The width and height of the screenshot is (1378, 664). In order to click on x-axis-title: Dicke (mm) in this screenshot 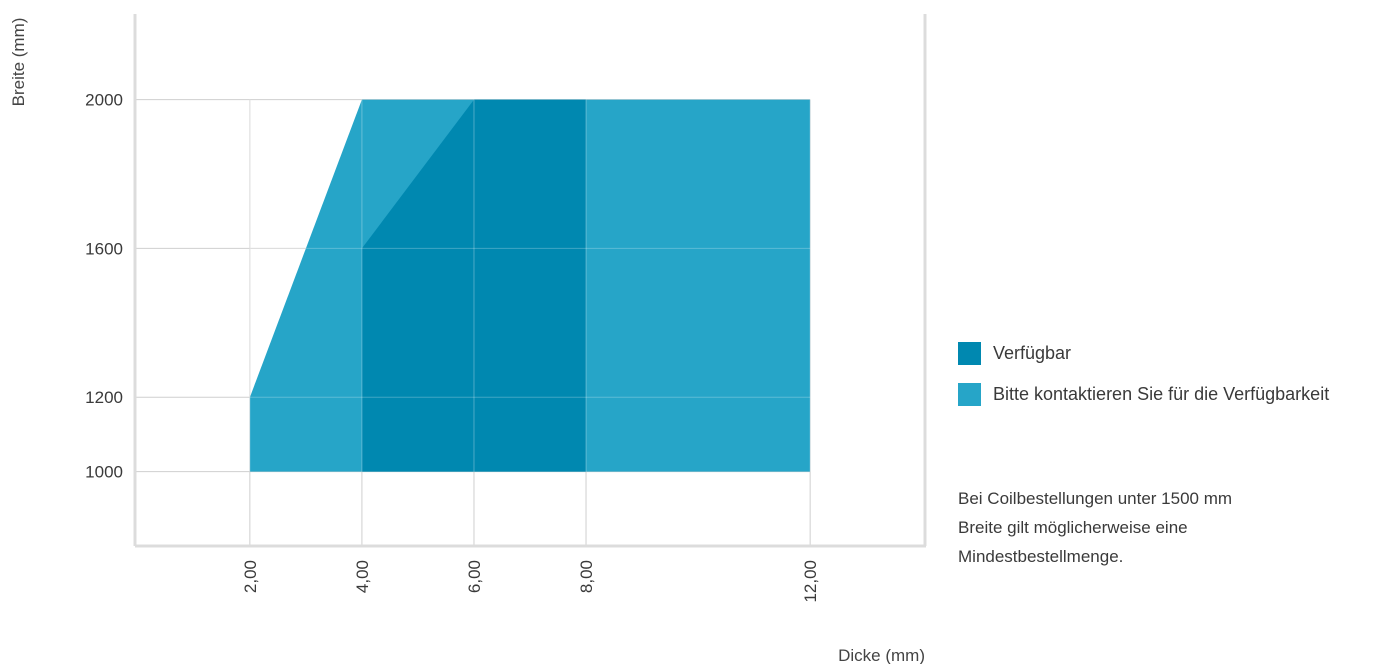, I will do `click(881, 655)`.